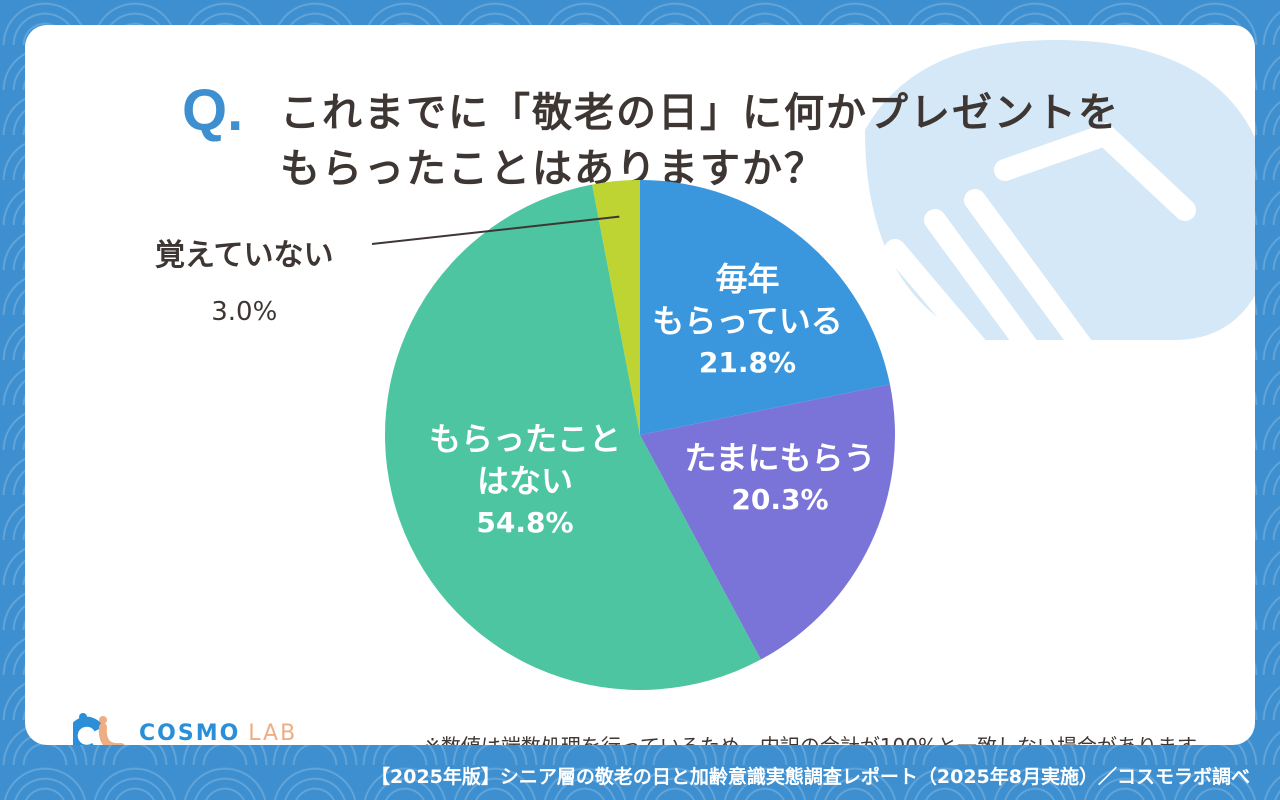  Describe the element at coordinates (244, 312) in the screenshot. I see `slice-value: 3.0%` at that location.